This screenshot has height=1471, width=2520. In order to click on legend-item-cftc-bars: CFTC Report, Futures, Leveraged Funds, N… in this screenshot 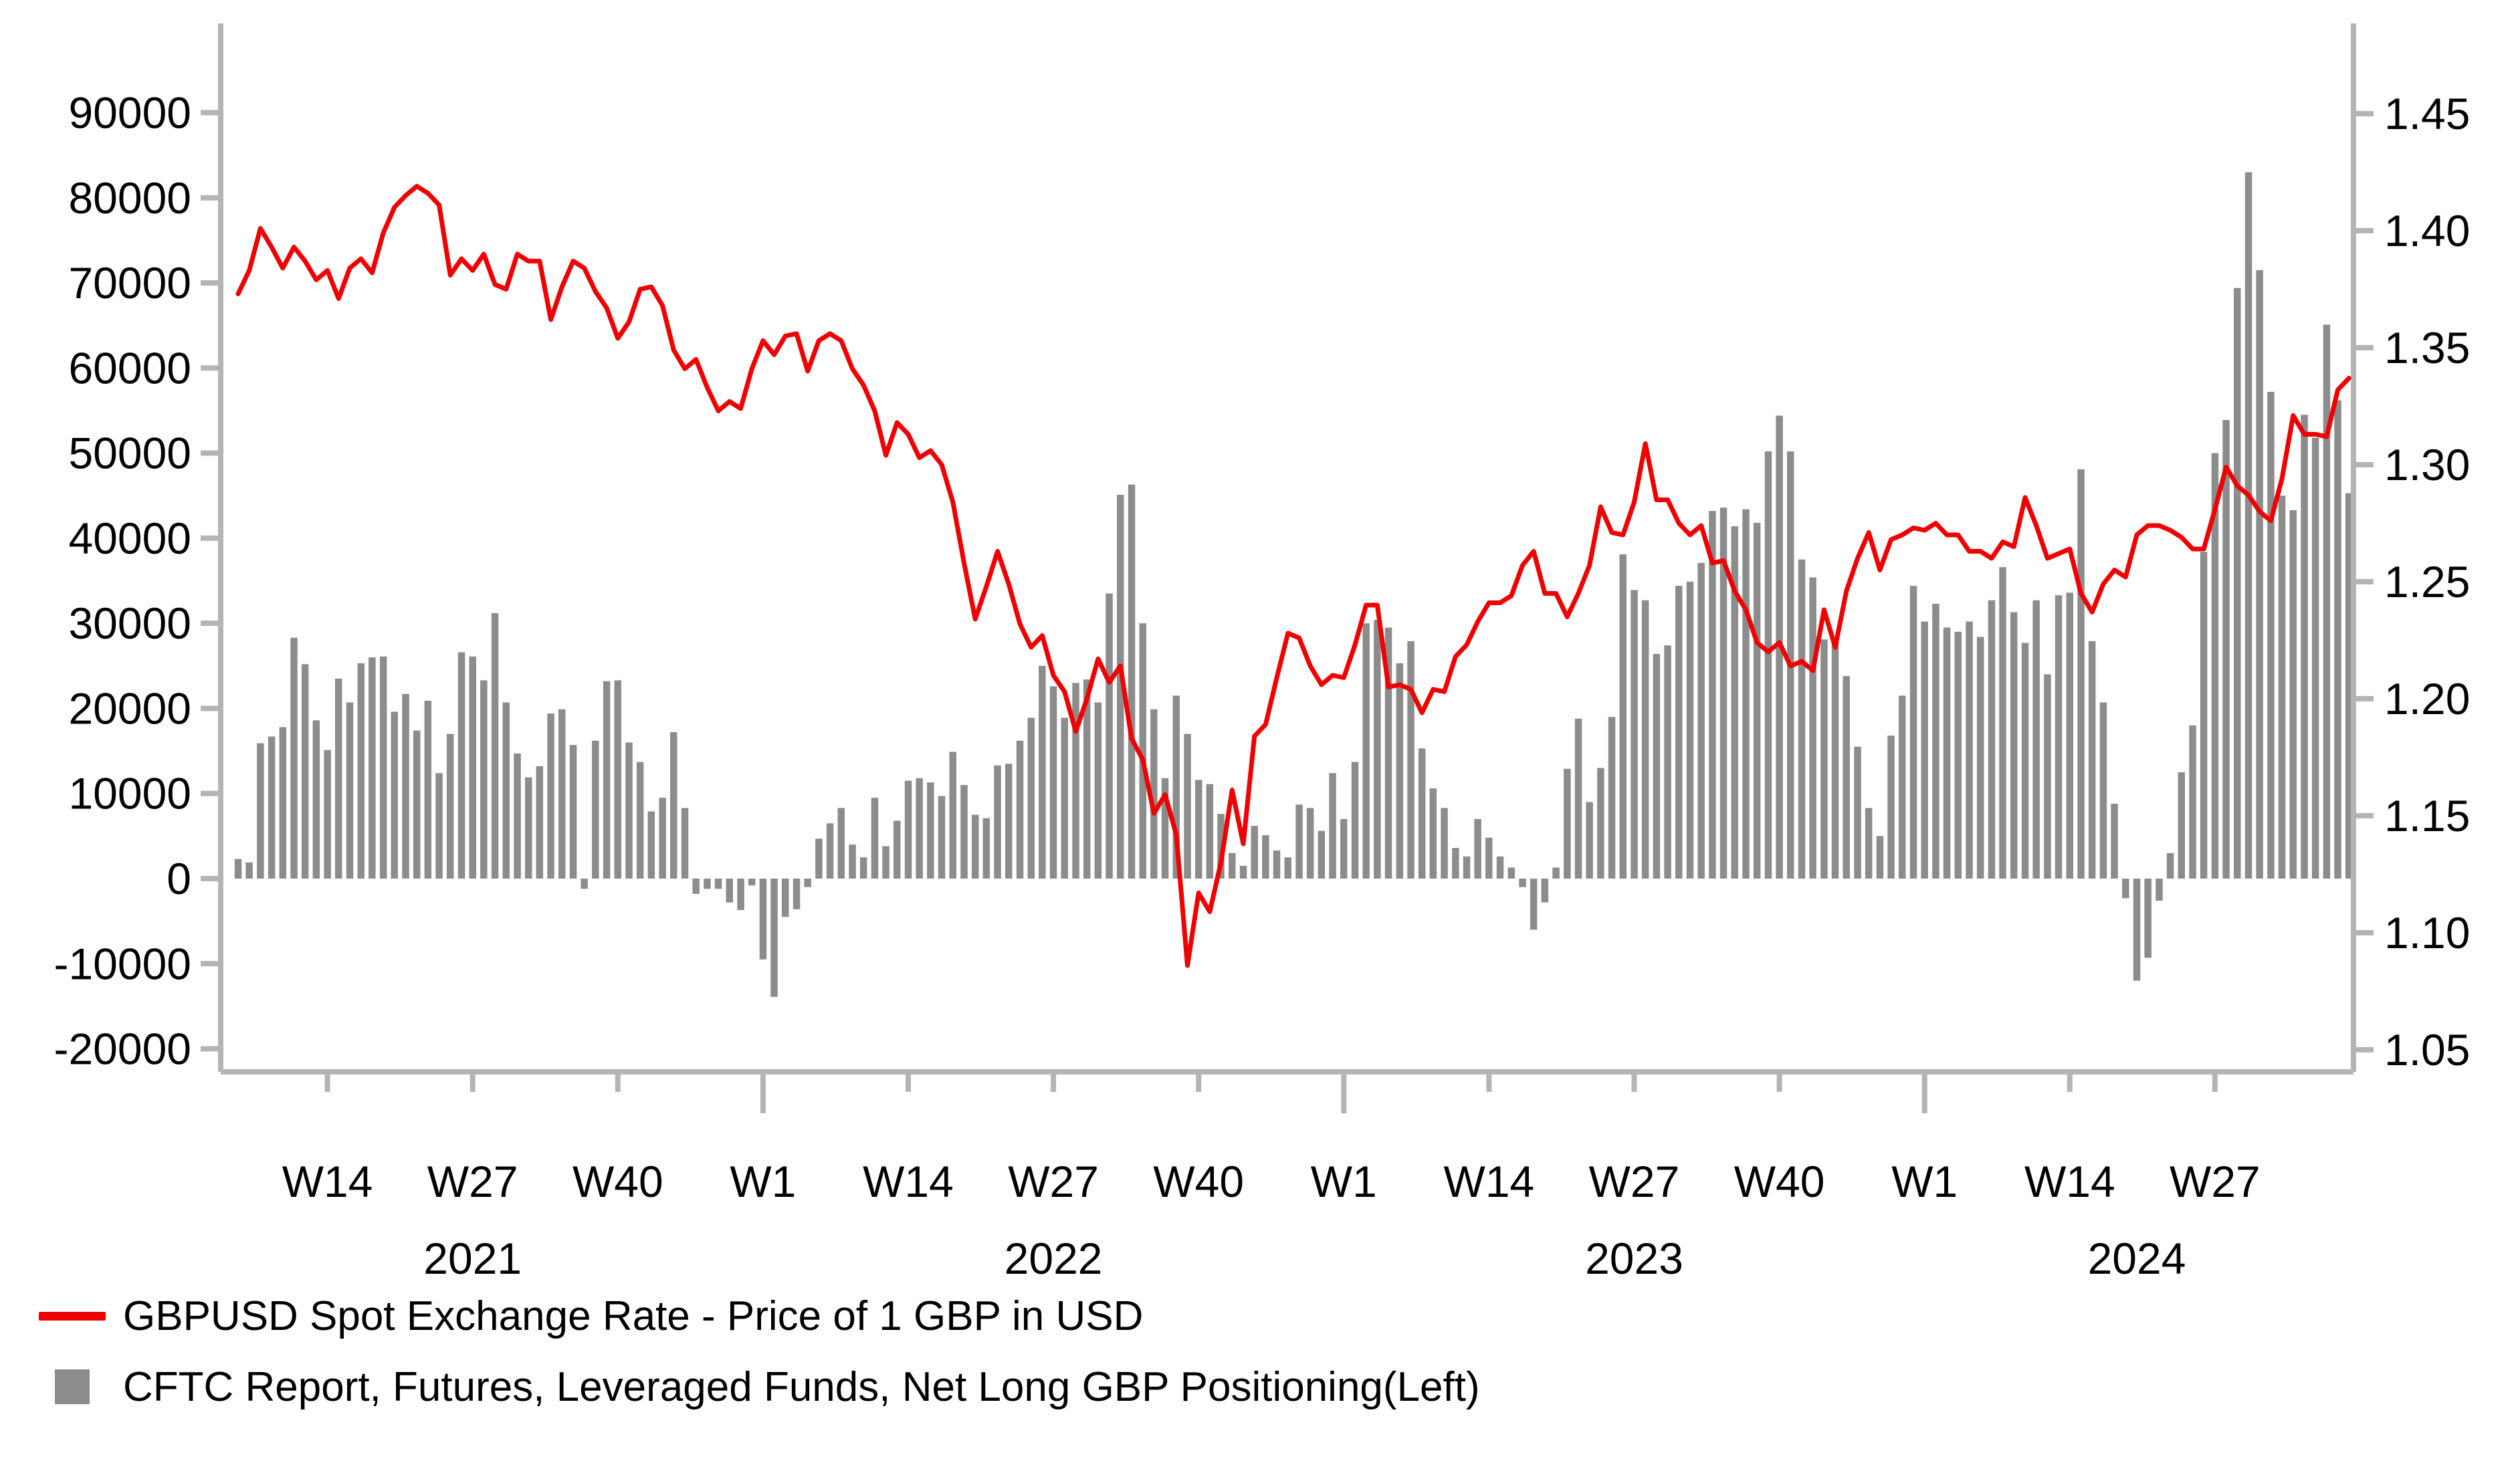, I will do `click(759, 1387)`.